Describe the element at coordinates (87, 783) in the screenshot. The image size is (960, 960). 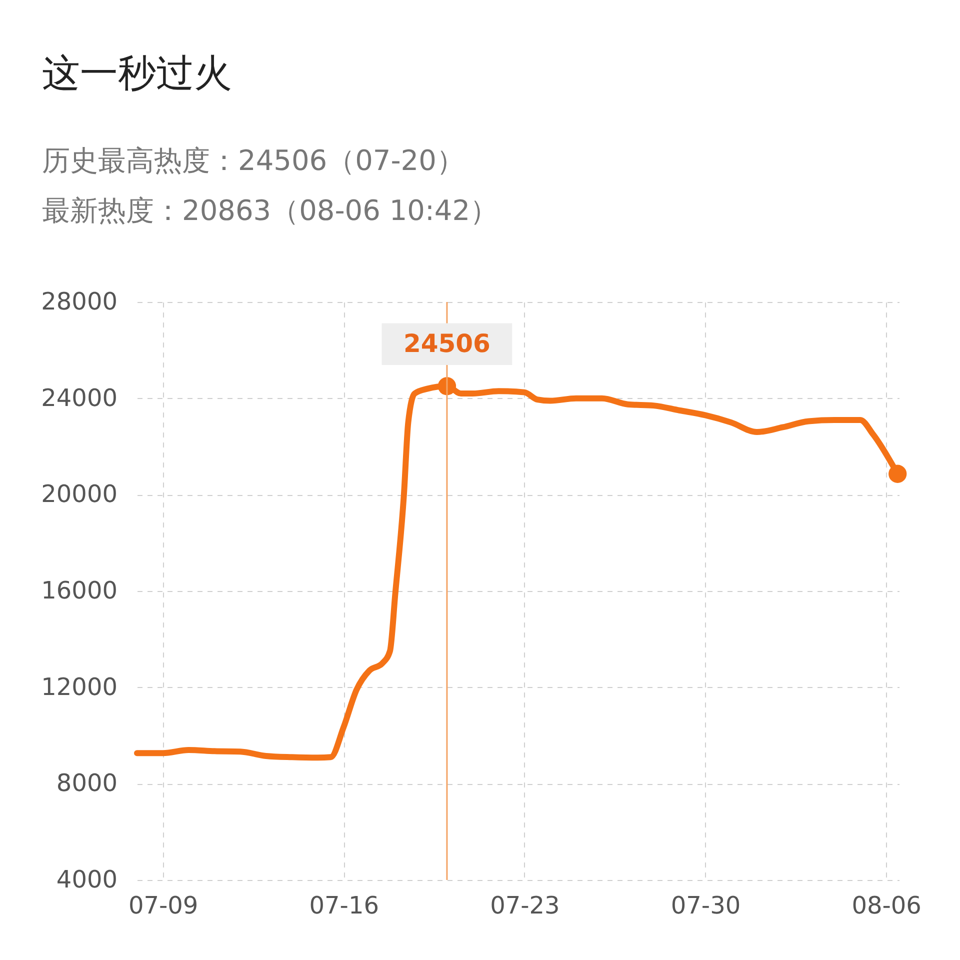
I see `y-tick-label: 8000` at that location.